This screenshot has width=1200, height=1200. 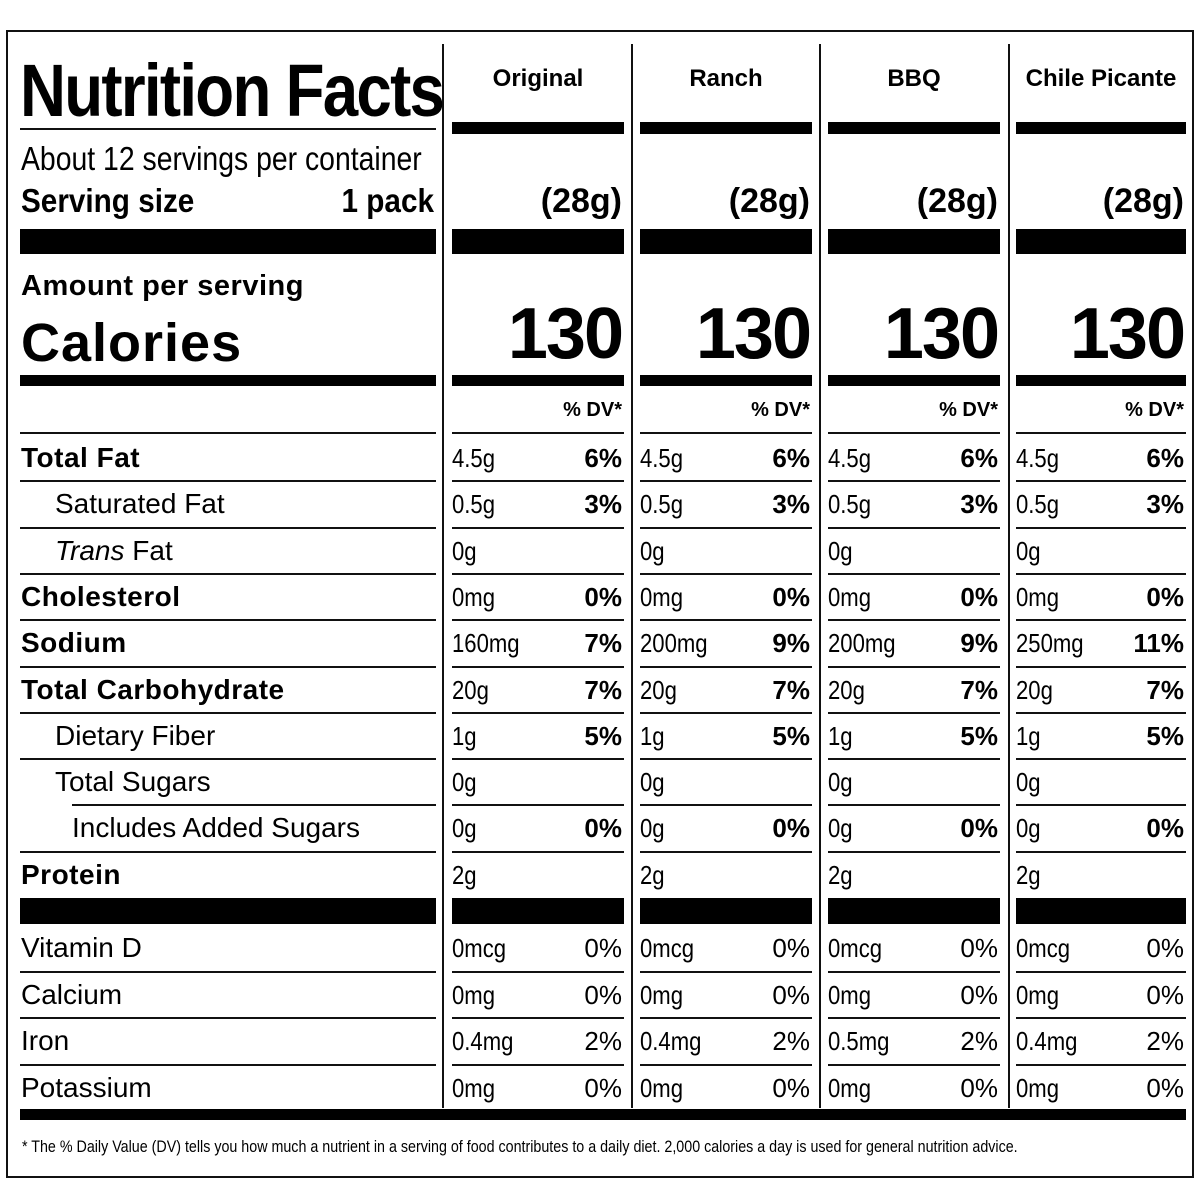 I want to click on variety-name: Ranch, so click(x=726, y=78).